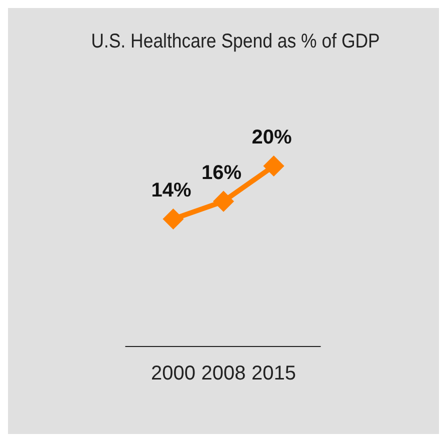 This screenshot has width=447, height=442. I want to click on data-label: 16%, so click(221, 173).